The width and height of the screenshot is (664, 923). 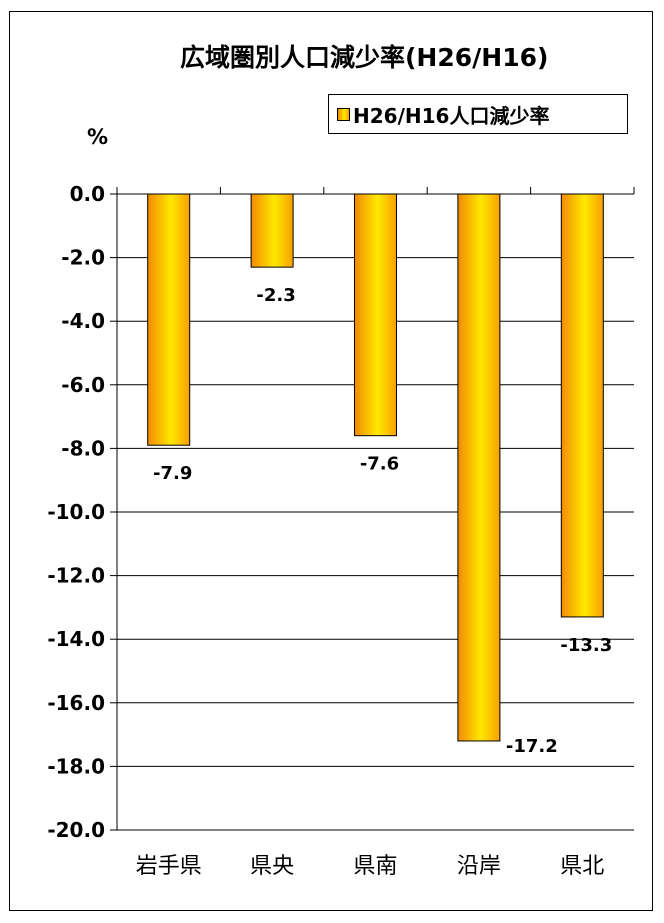 What do you see at coordinates (76, 703) in the screenshot?
I see `y-tick-label: -16.0` at bounding box center [76, 703].